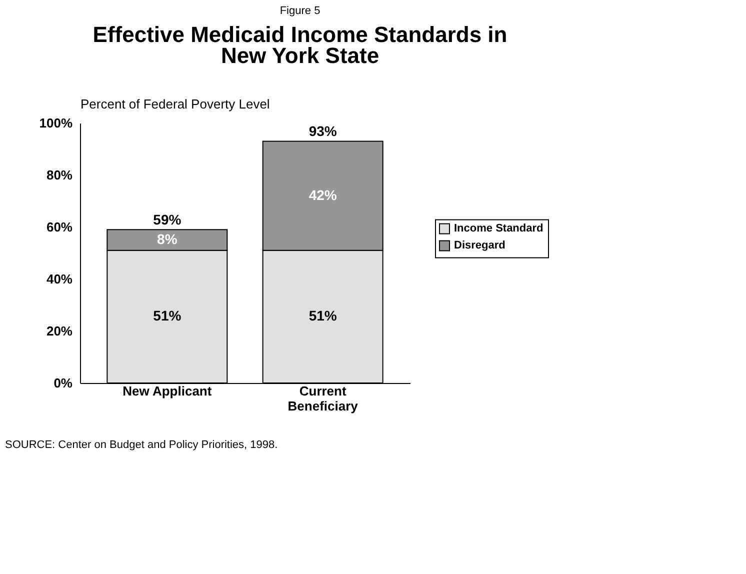  What do you see at coordinates (167, 239) in the screenshot?
I see `data-label: 8%` at bounding box center [167, 239].